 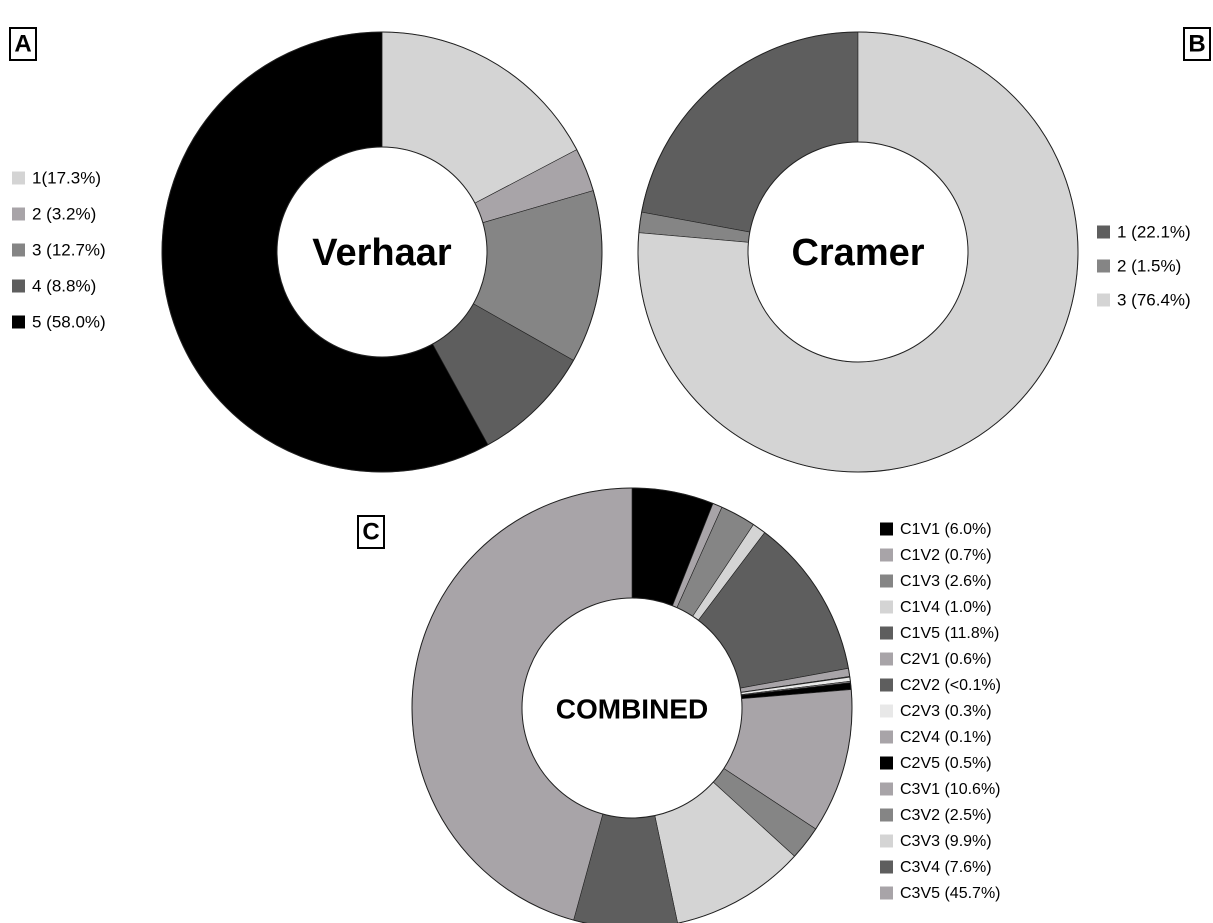 What do you see at coordinates (946, 841) in the screenshot?
I see `legend-label: C3V3 (9.9%)` at bounding box center [946, 841].